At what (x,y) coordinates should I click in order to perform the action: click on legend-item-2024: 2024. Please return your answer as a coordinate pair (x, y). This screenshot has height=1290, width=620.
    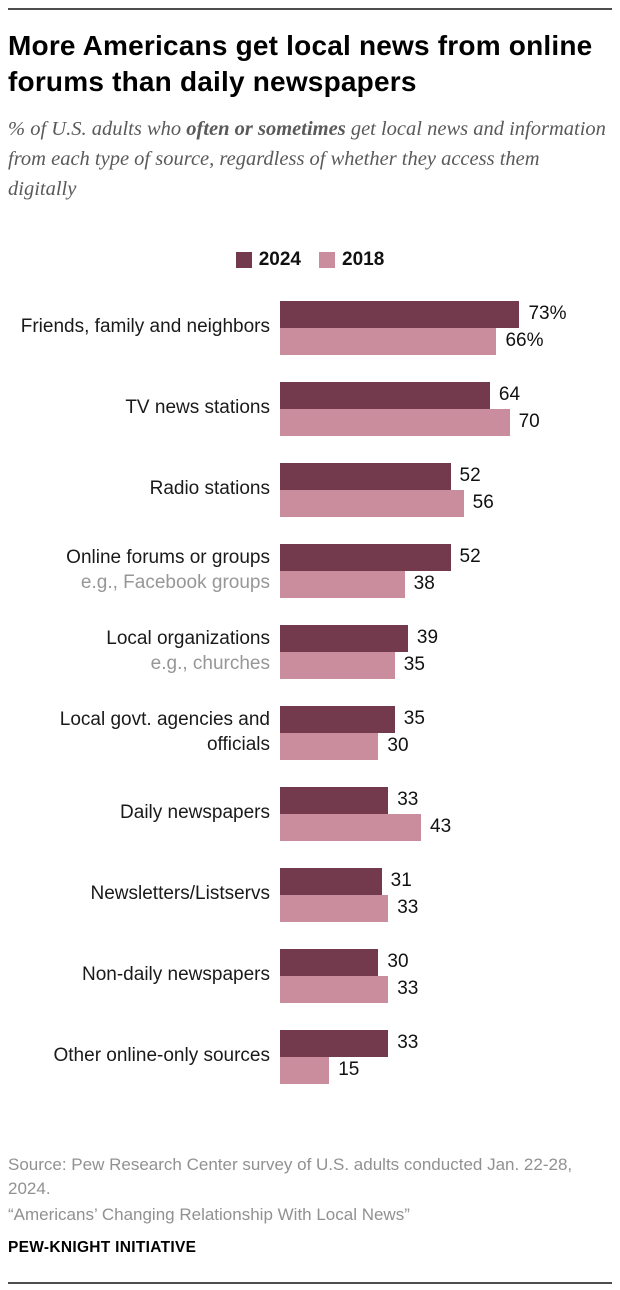
    Looking at the image, I should click on (268, 259).